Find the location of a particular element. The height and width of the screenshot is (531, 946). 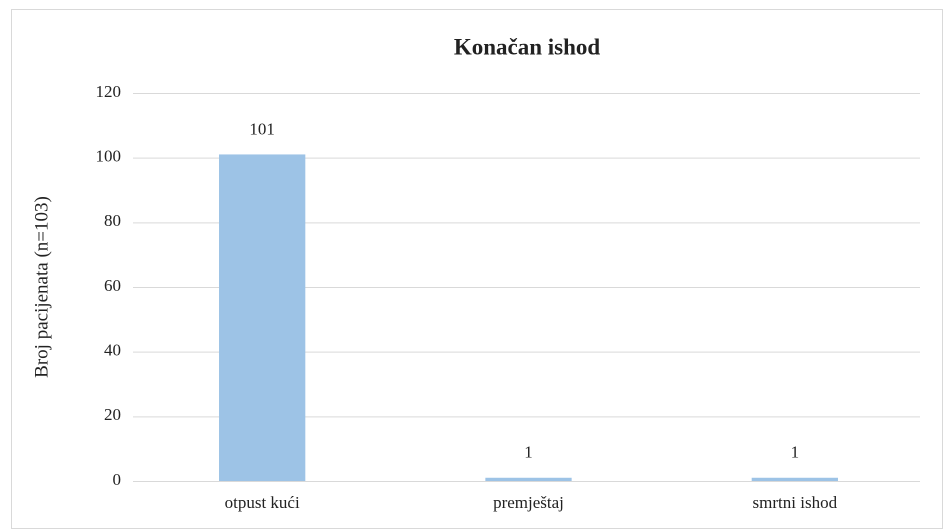

y-tick-label: 60 is located at coordinates (112, 285).